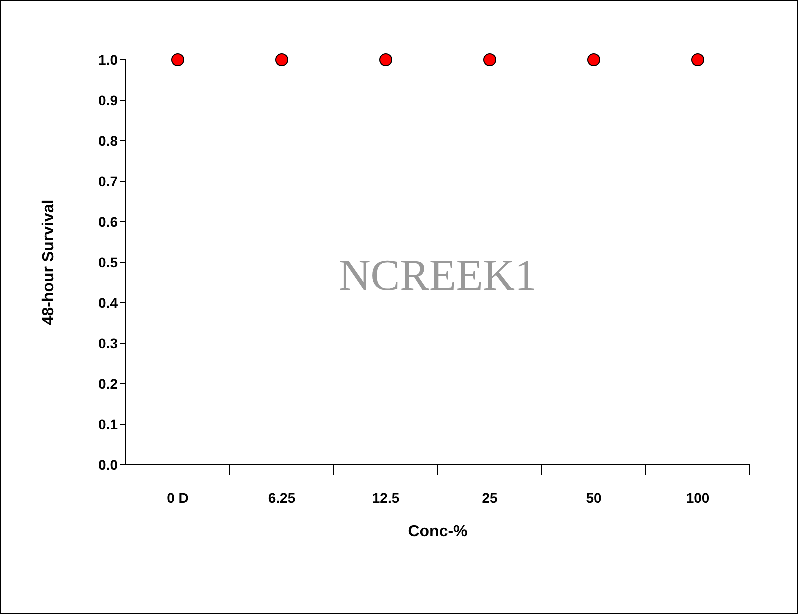 The height and width of the screenshot is (614, 798). Describe the element at coordinates (108, 181) in the screenshot. I see `y-tick-label: 0.7` at that location.